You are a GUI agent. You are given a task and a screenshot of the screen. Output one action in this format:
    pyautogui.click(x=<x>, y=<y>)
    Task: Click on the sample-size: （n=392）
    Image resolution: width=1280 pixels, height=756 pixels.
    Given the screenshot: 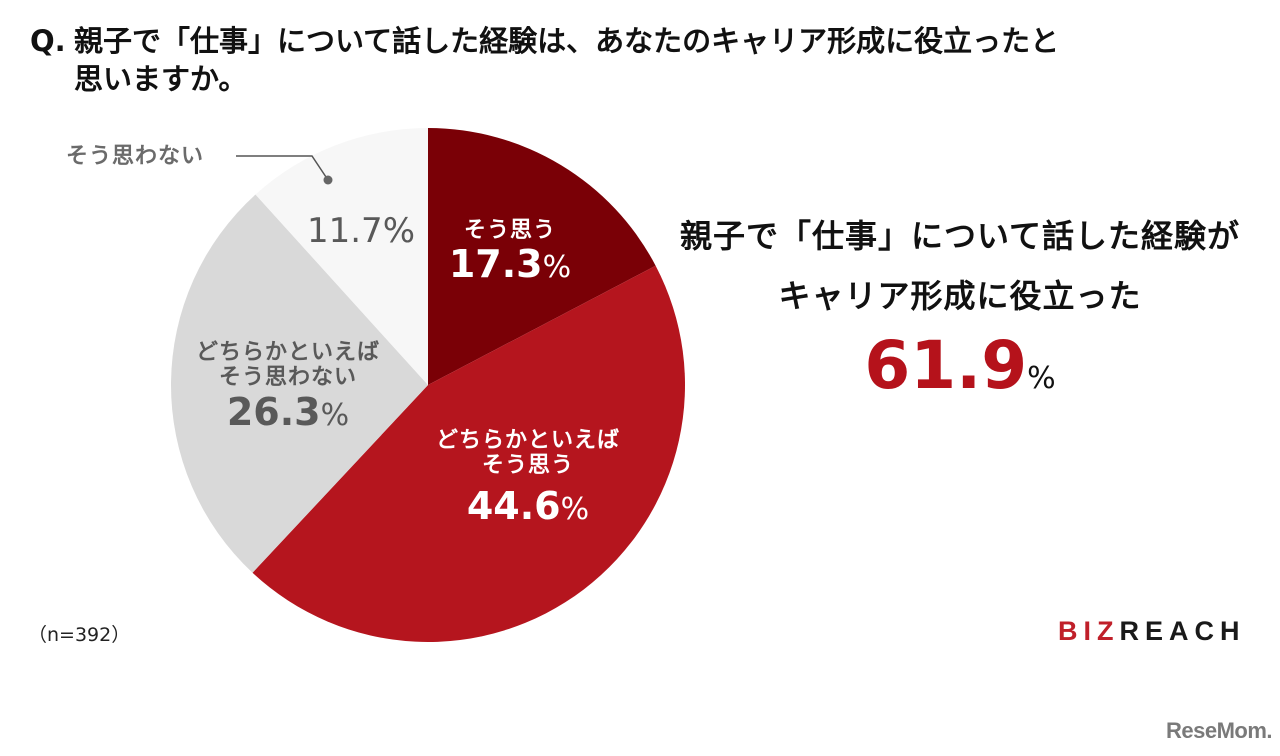 What is the action you would take?
    pyautogui.click(x=79, y=635)
    